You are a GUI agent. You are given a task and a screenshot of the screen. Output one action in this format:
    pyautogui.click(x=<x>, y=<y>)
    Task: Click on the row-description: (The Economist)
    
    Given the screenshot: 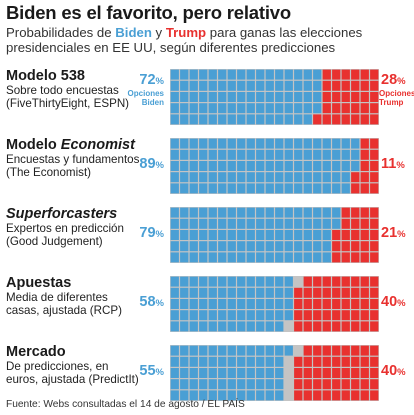 What is the action you would take?
    pyautogui.click(x=49, y=172)
    